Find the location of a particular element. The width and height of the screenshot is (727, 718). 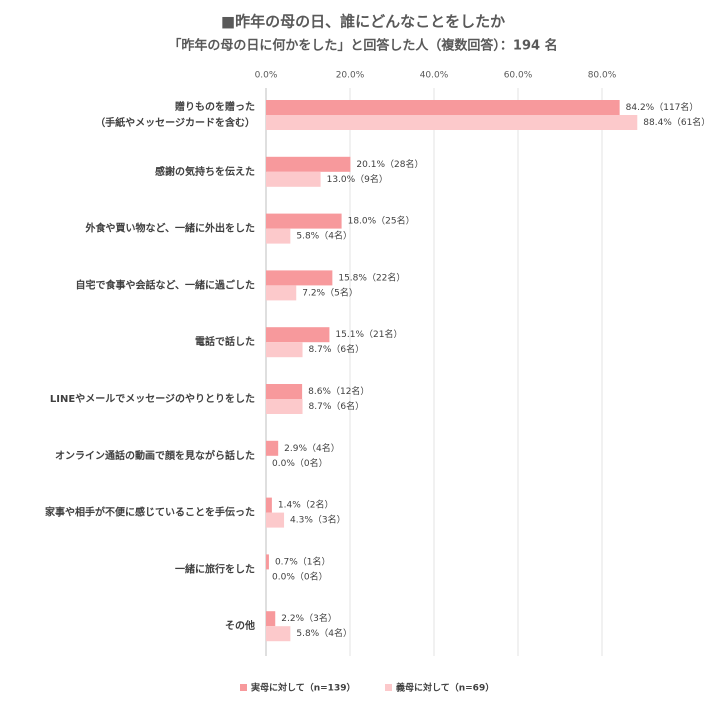

value-label: 1.4%（2名） is located at coordinates (306, 505).